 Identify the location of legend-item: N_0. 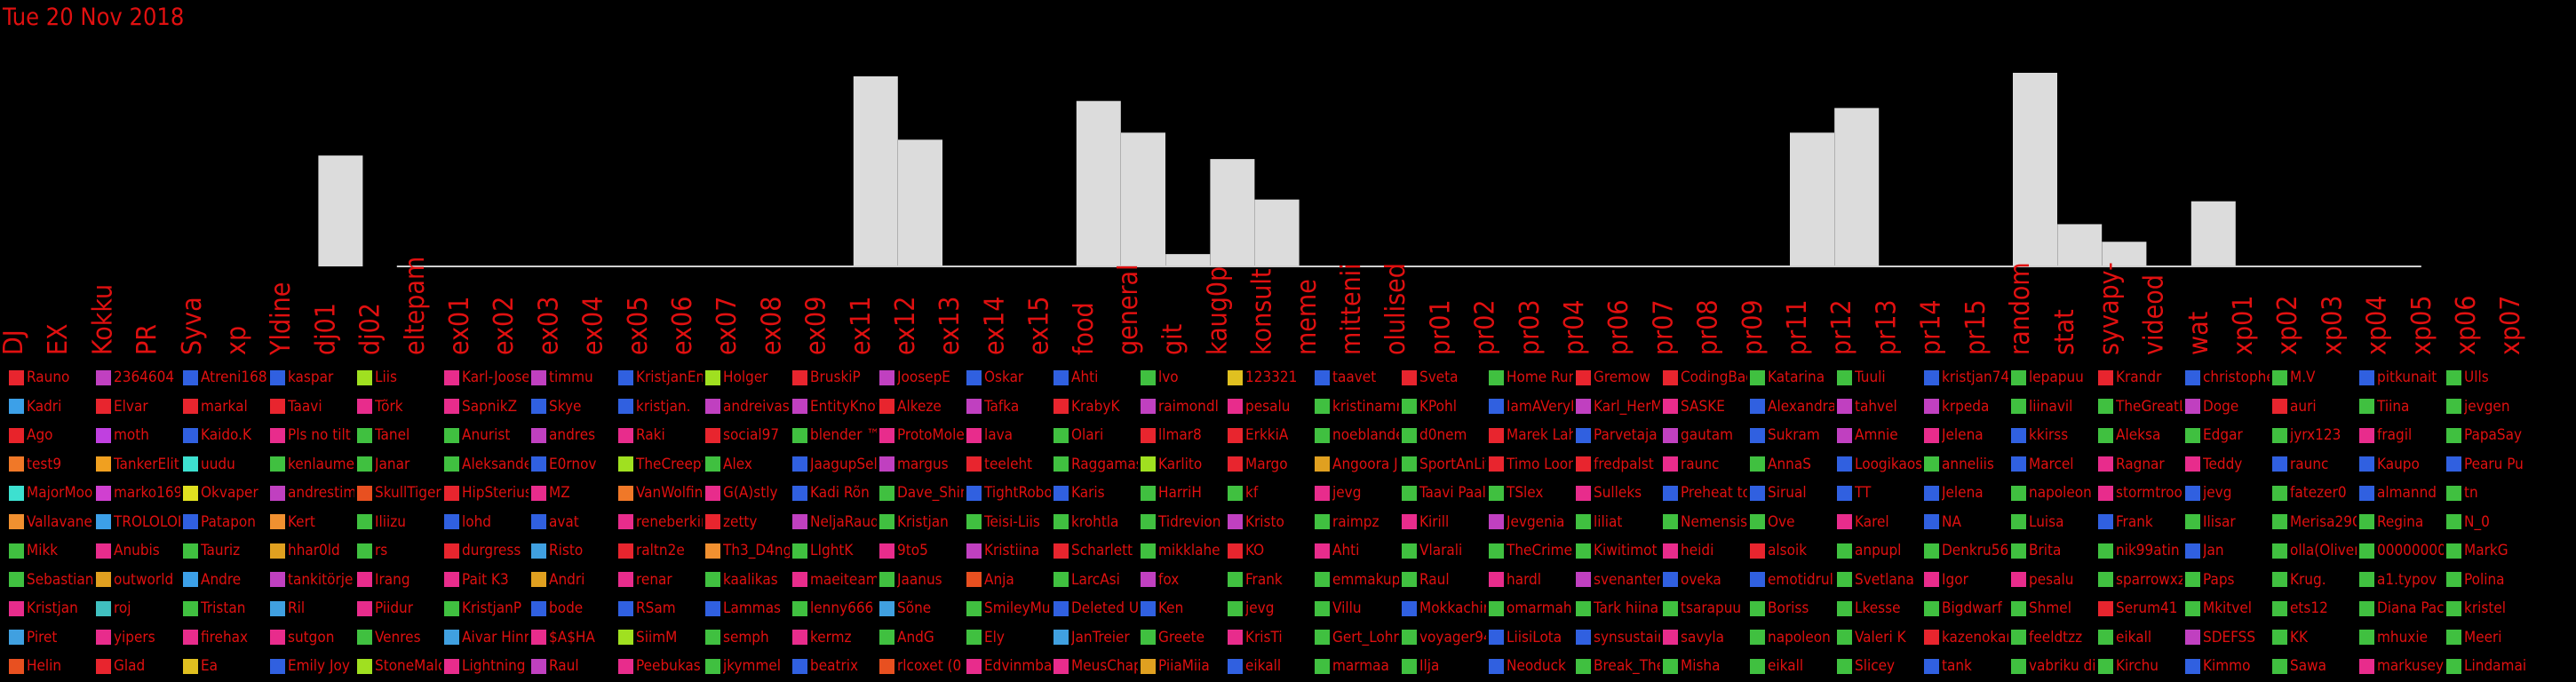
(2488, 523).